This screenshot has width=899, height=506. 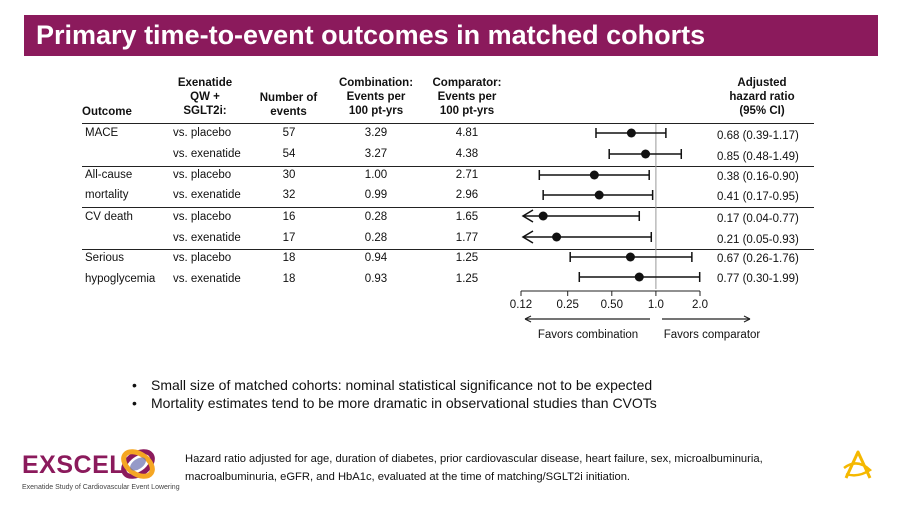 I want to click on row-events: 17, so click(x=289, y=238).